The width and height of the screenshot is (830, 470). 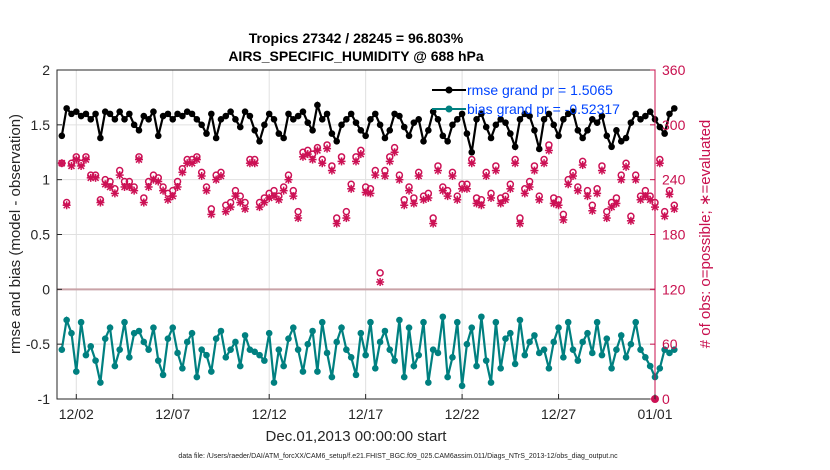 What do you see at coordinates (46, 289) in the screenshot?
I see `left-tick-label: 0` at bounding box center [46, 289].